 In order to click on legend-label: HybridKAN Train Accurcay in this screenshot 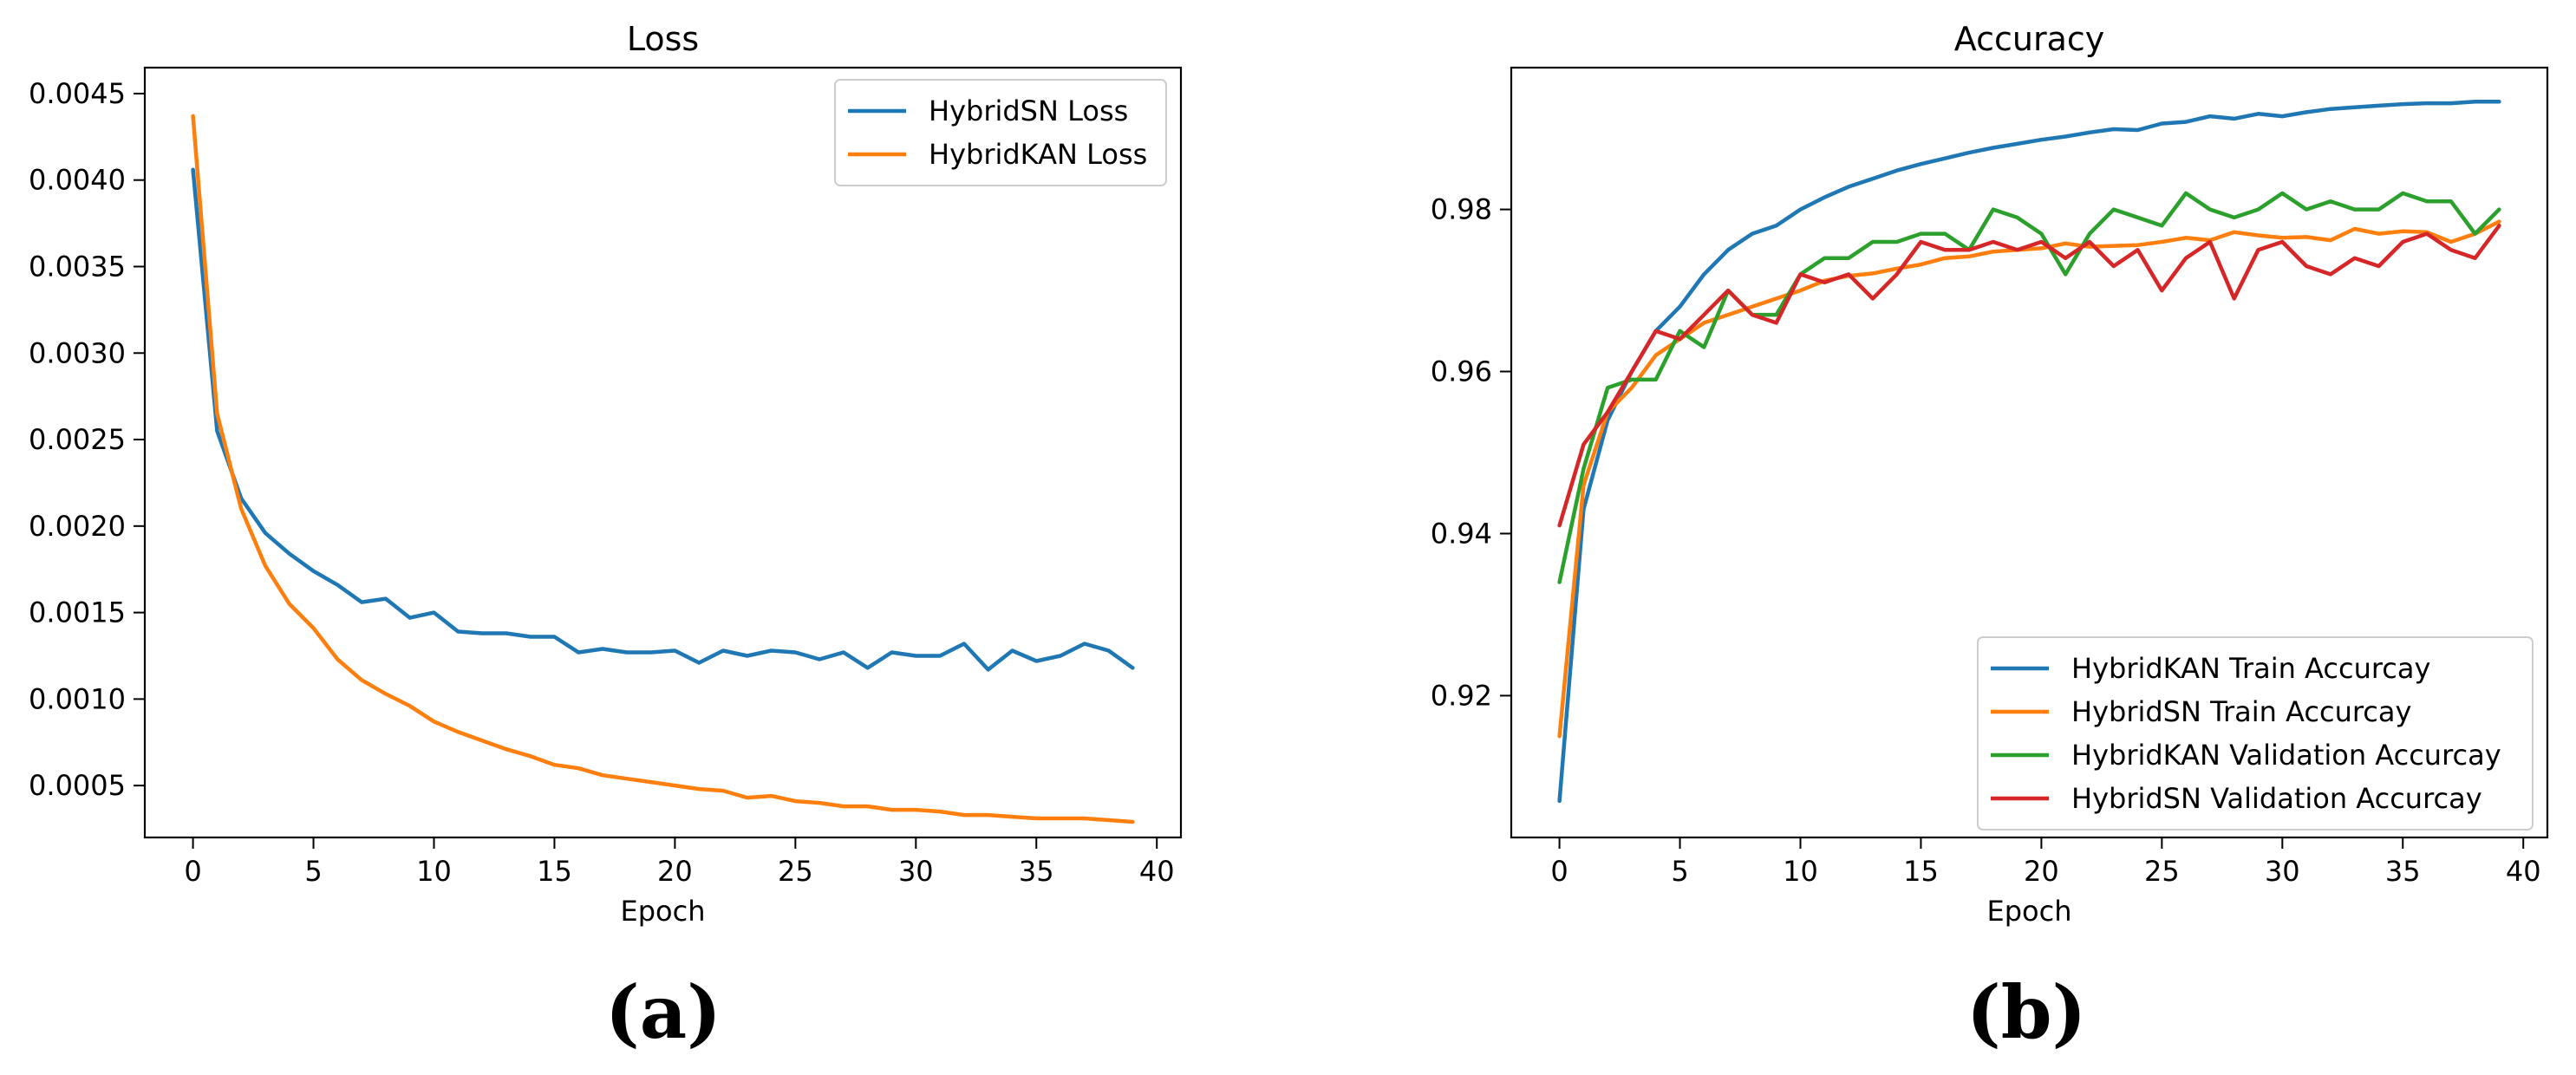, I will do `click(2250, 669)`.